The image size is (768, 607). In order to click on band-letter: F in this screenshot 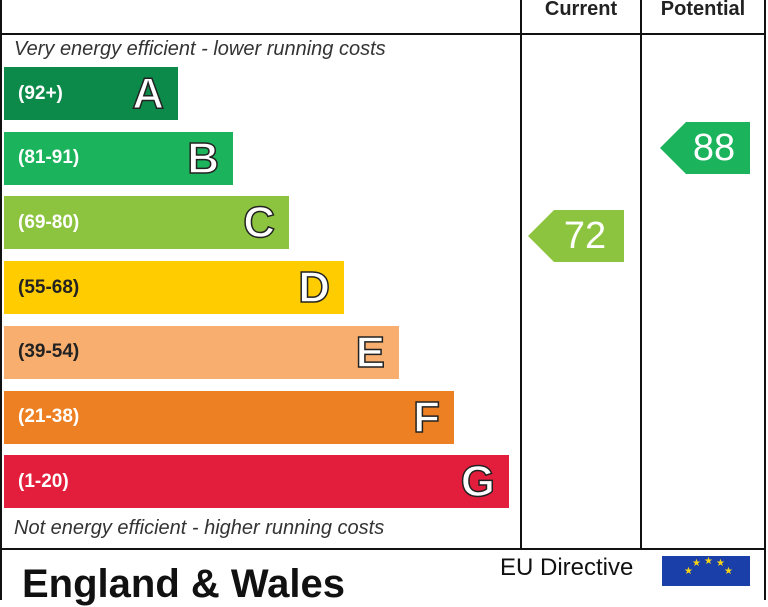, I will do `click(426, 417)`.